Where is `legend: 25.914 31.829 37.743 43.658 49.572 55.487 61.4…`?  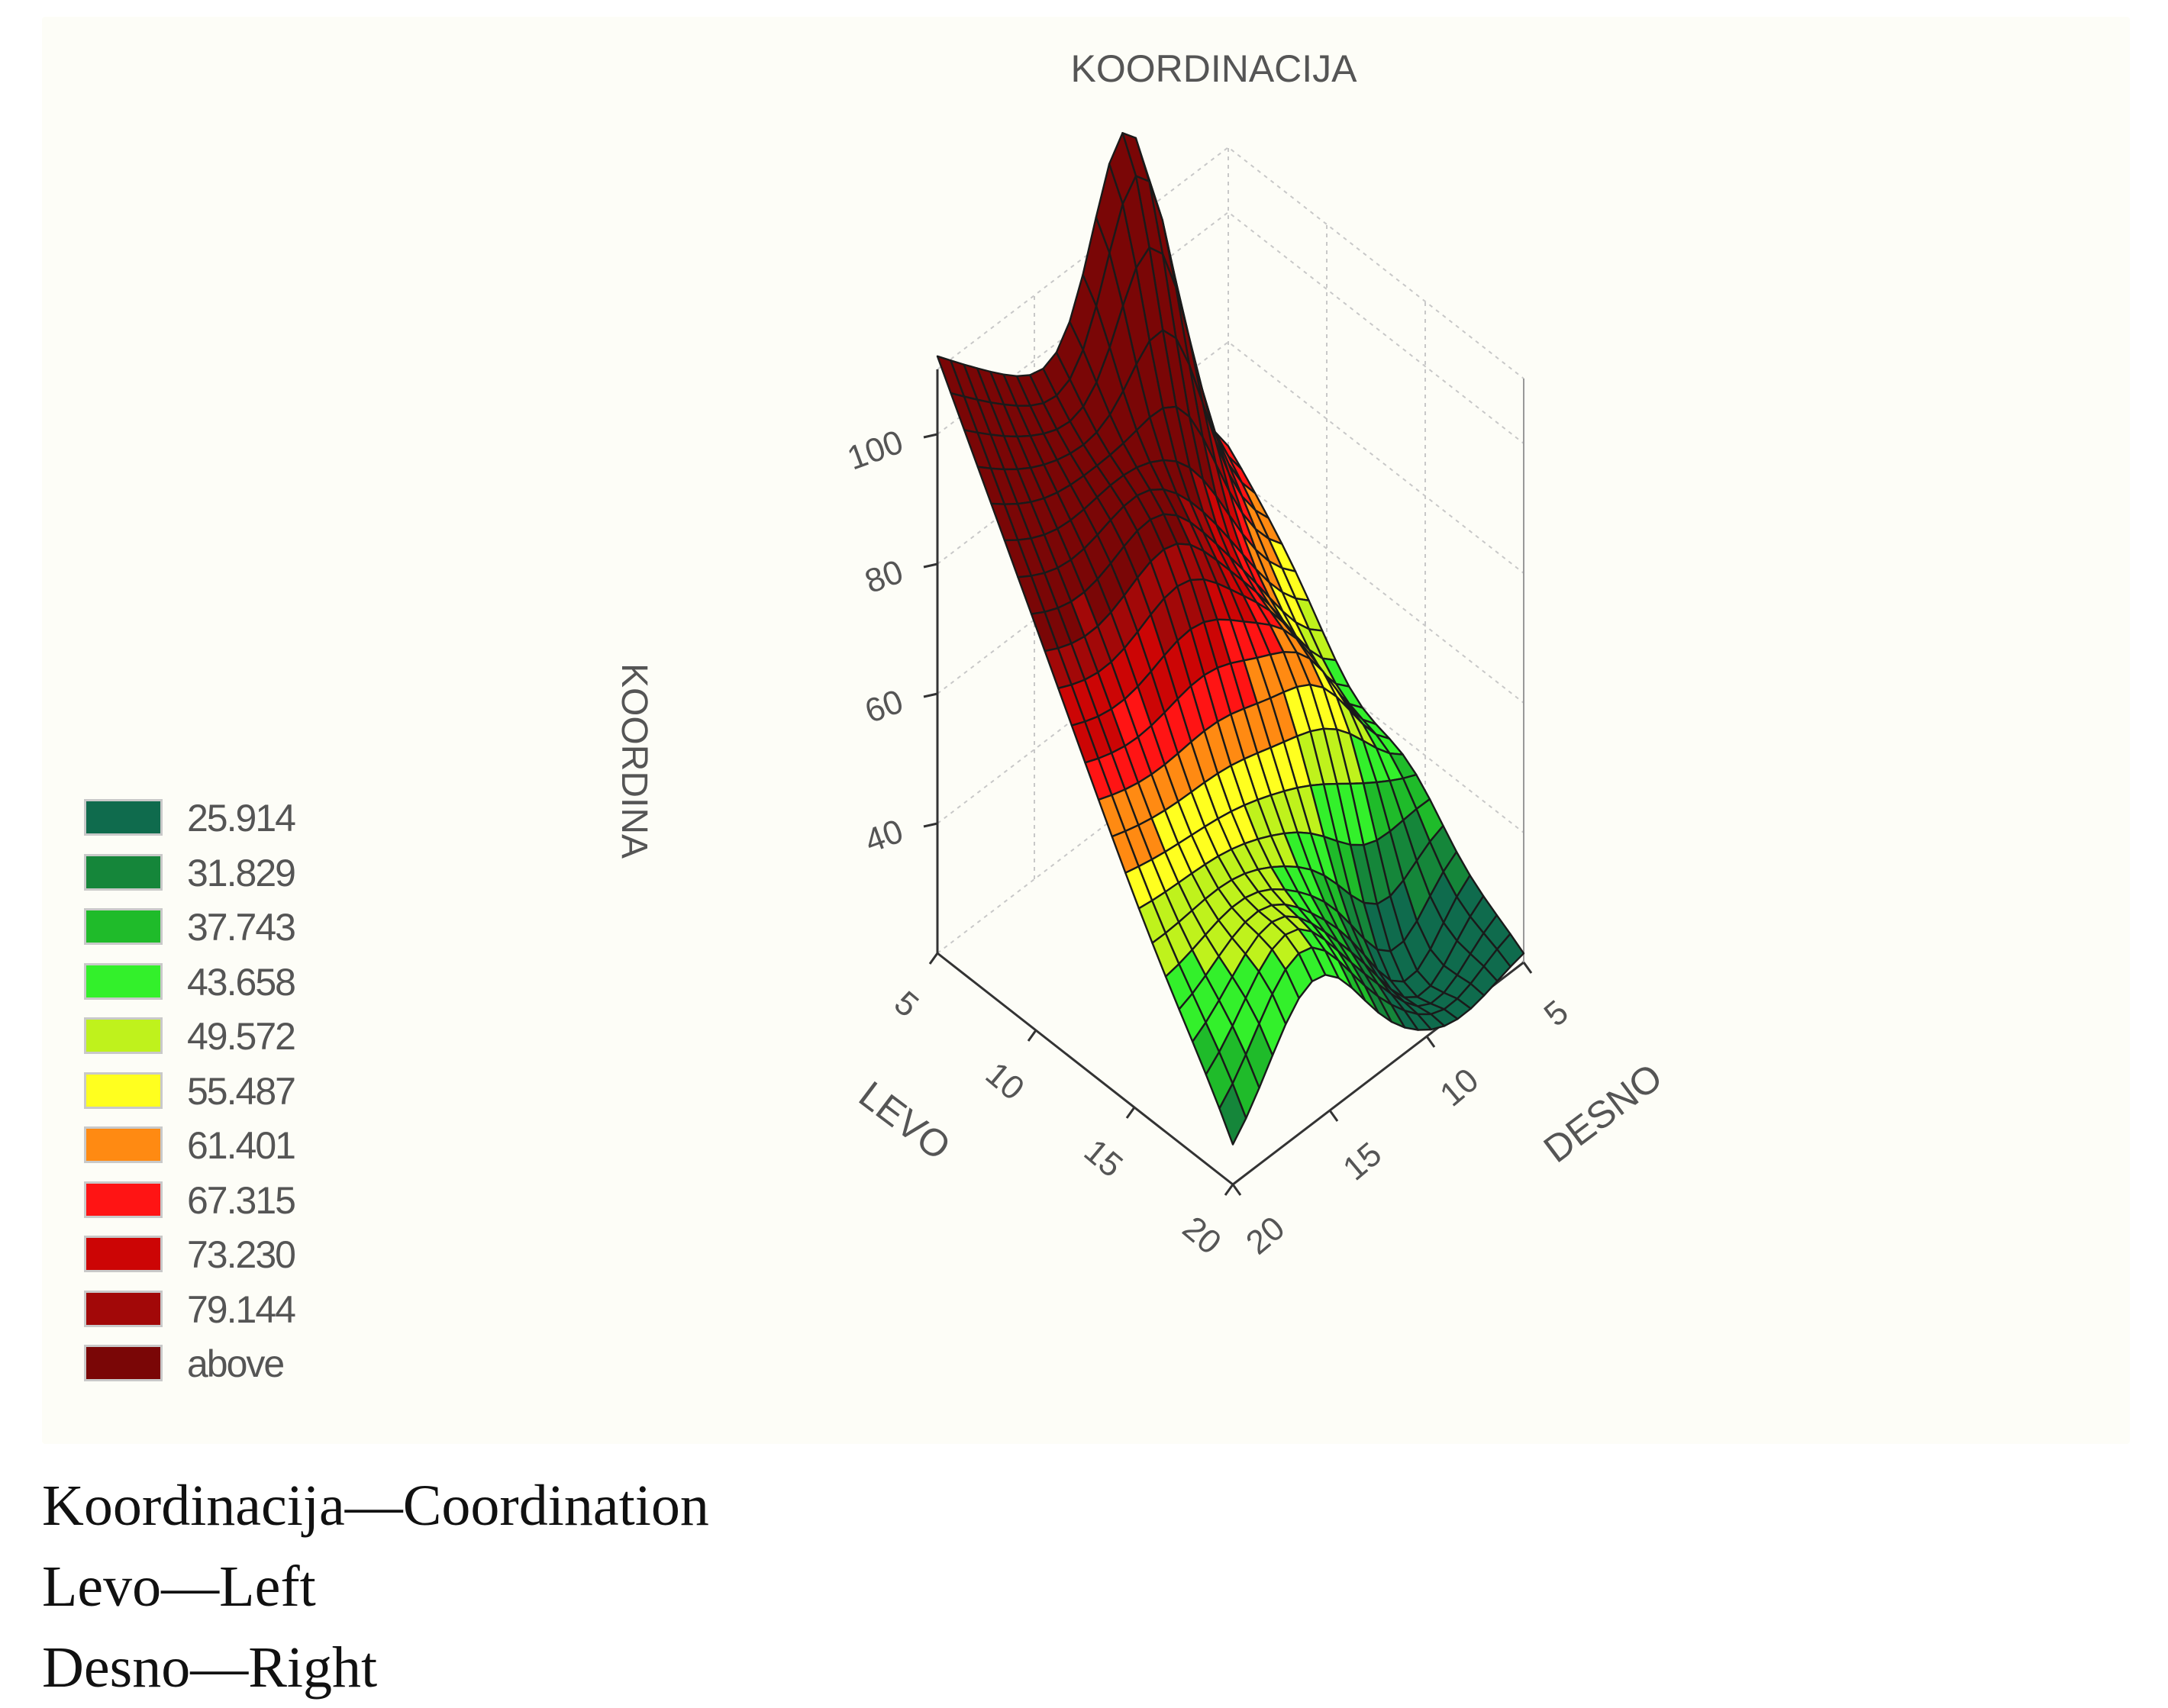
legend: 25.914 31.829 37.743 43.658 49.572 55.487 61.4… is located at coordinates (194, 1090).